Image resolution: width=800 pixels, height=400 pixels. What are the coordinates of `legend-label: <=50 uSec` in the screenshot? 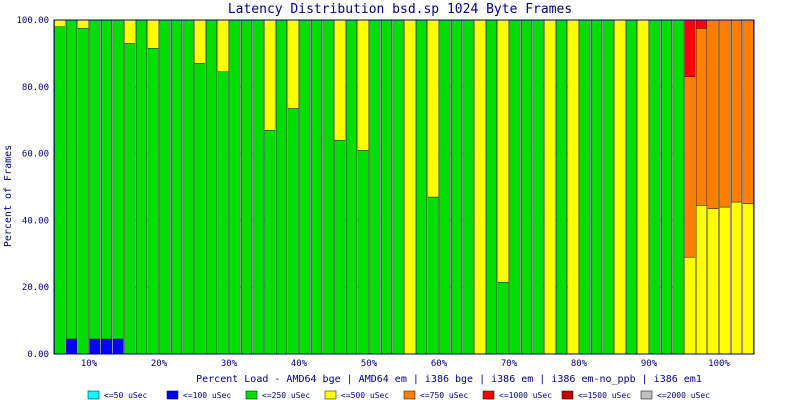 It's located at (126, 395).